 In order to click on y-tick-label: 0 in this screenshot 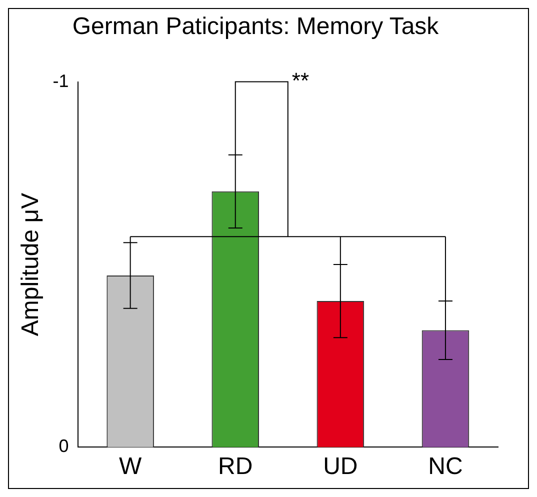, I will do `click(63, 446)`.